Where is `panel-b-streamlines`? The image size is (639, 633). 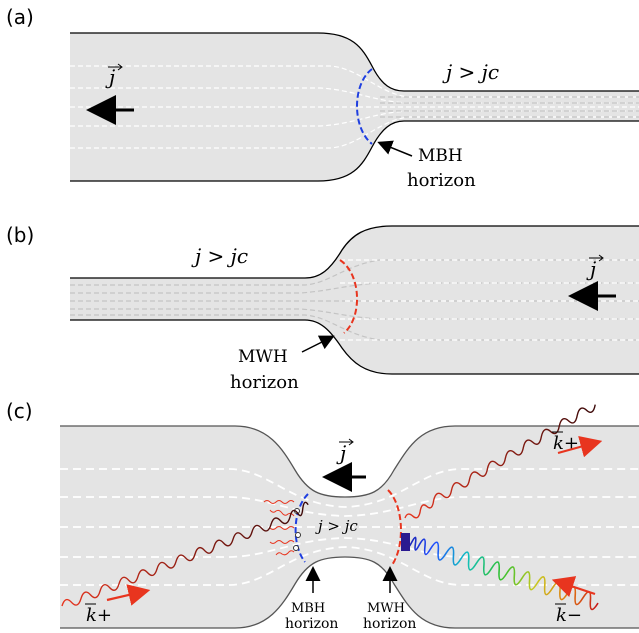 panel-b-streamlines is located at coordinates (354, 300).